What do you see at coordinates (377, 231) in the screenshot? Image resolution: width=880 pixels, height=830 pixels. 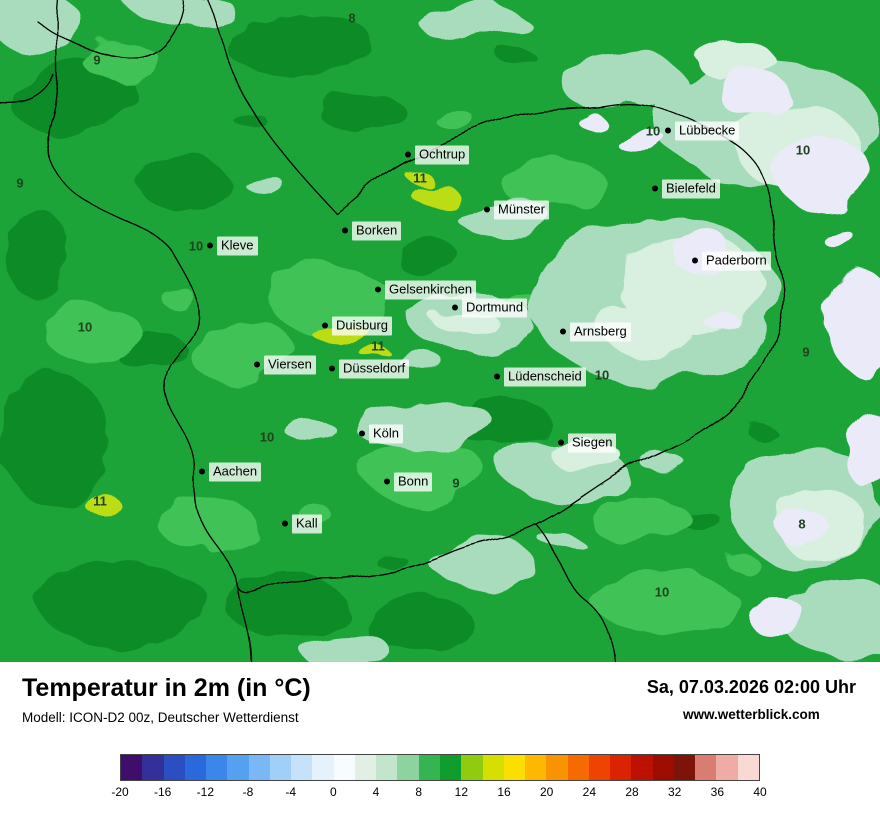 I see `city-label: Borken` at bounding box center [377, 231].